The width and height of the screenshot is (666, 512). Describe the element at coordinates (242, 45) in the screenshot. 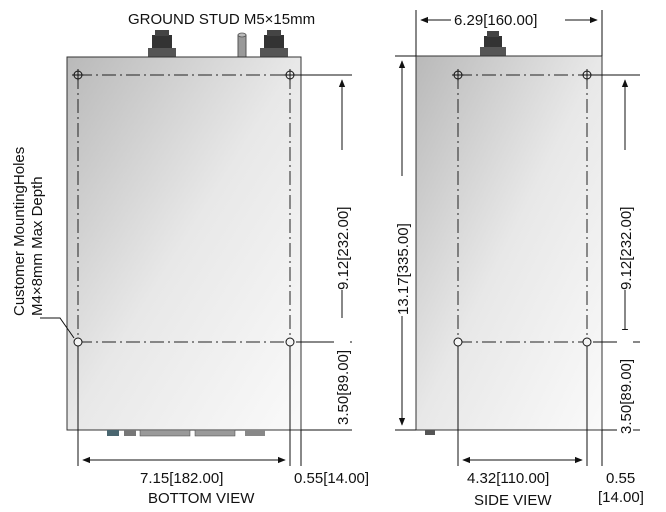

I see `ground-stud-pin` at that location.